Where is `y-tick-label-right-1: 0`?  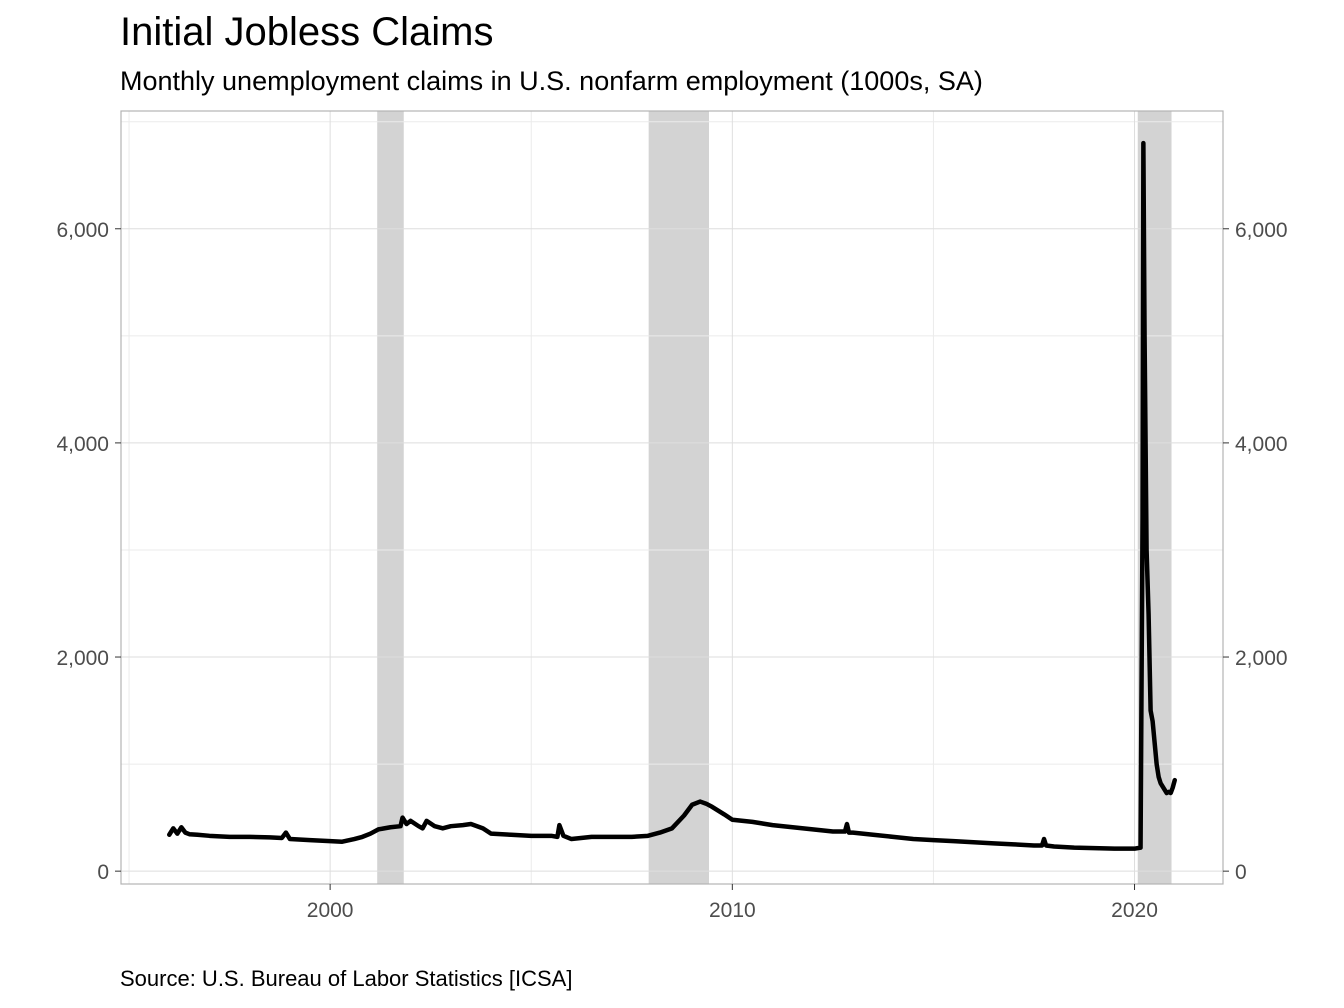 y-tick-label-right-1: 0 is located at coordinates (1241, 872).